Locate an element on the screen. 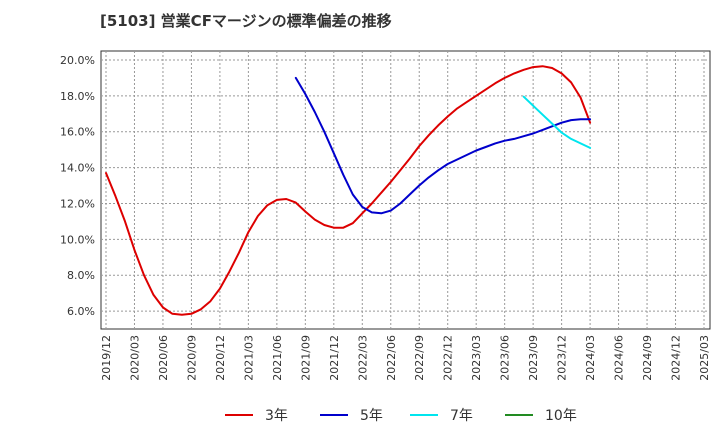 Image resolution: width=720 pixels, height=440 pixels. x-tick-label: 2021/12 is located at coordinates (334, 358).